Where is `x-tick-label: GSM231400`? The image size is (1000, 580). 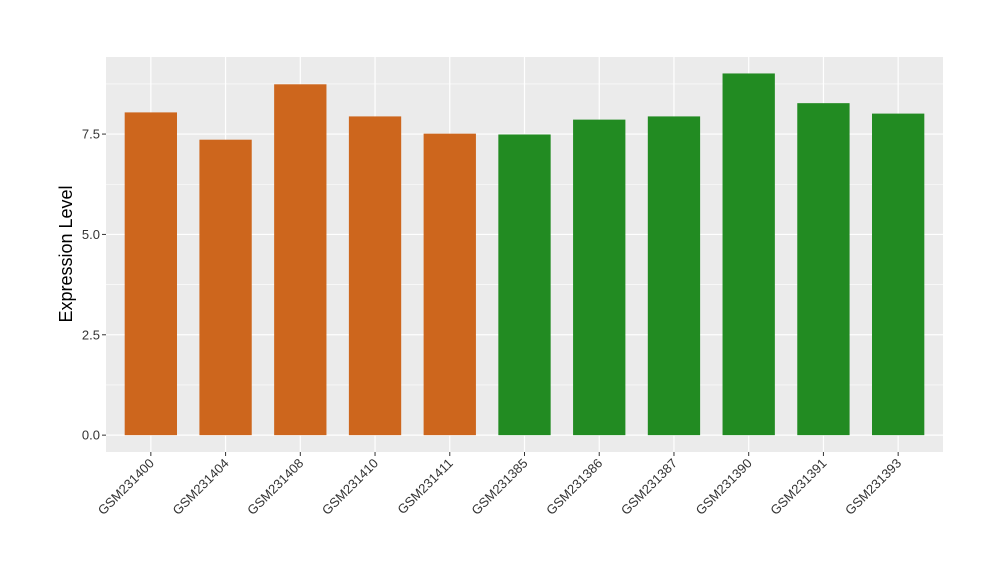
x-tick-label: GSM231400 is located at coordinates (126, 487).